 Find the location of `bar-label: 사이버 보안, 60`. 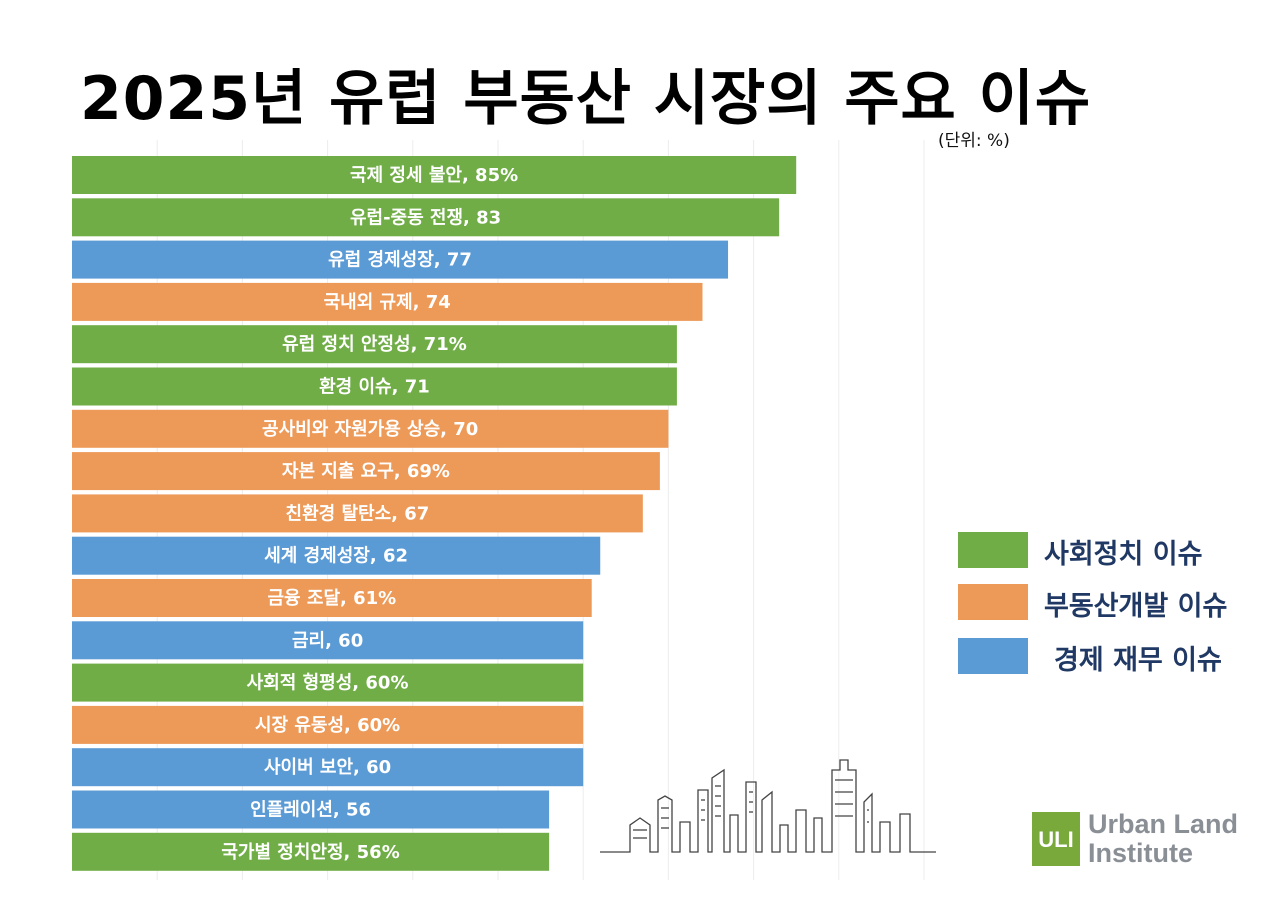

bar-label: 사이버 보안, 60 is located at coordinates (327, 767).